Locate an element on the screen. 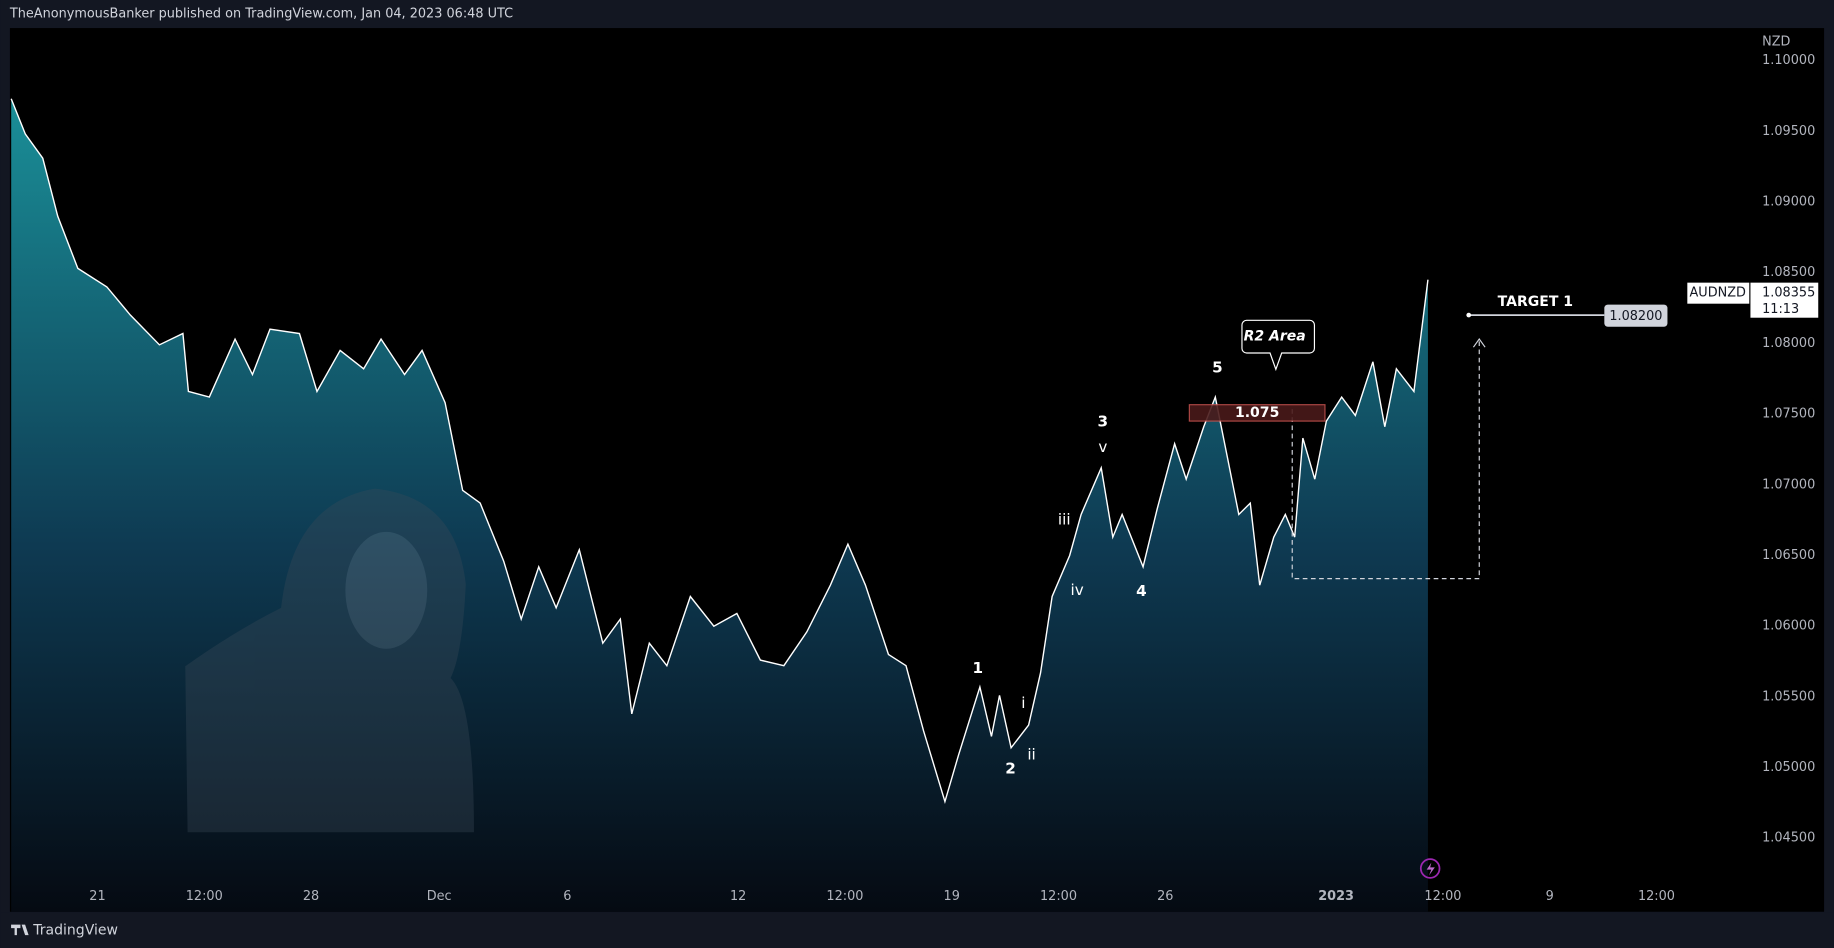 Image resolution: width=1834 pixels, height=948 pixels. wave-label: 5 is located at coordinates (1217, 368).